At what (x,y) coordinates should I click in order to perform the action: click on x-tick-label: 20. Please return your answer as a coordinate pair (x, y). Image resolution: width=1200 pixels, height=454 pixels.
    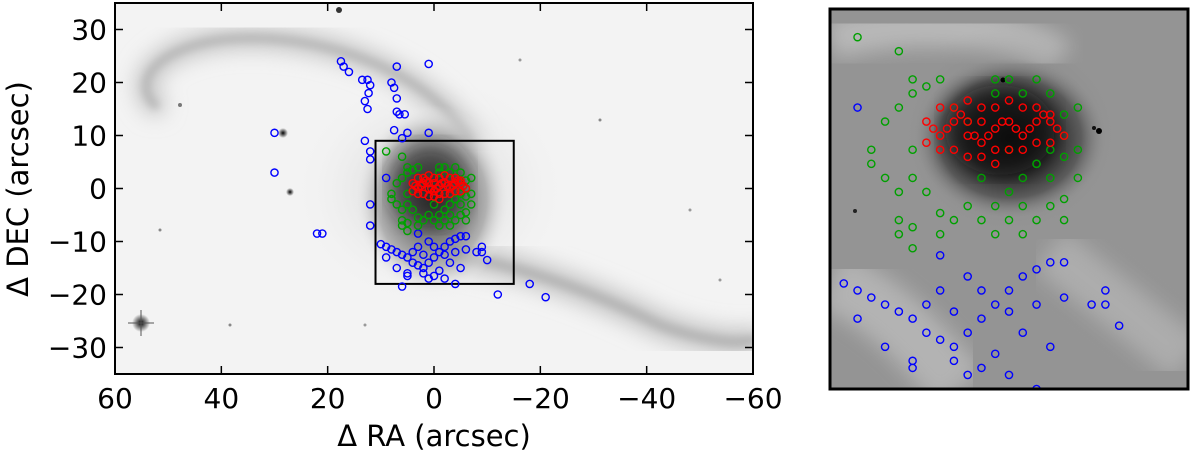
    Looking at the image, I should click on (328, 398).